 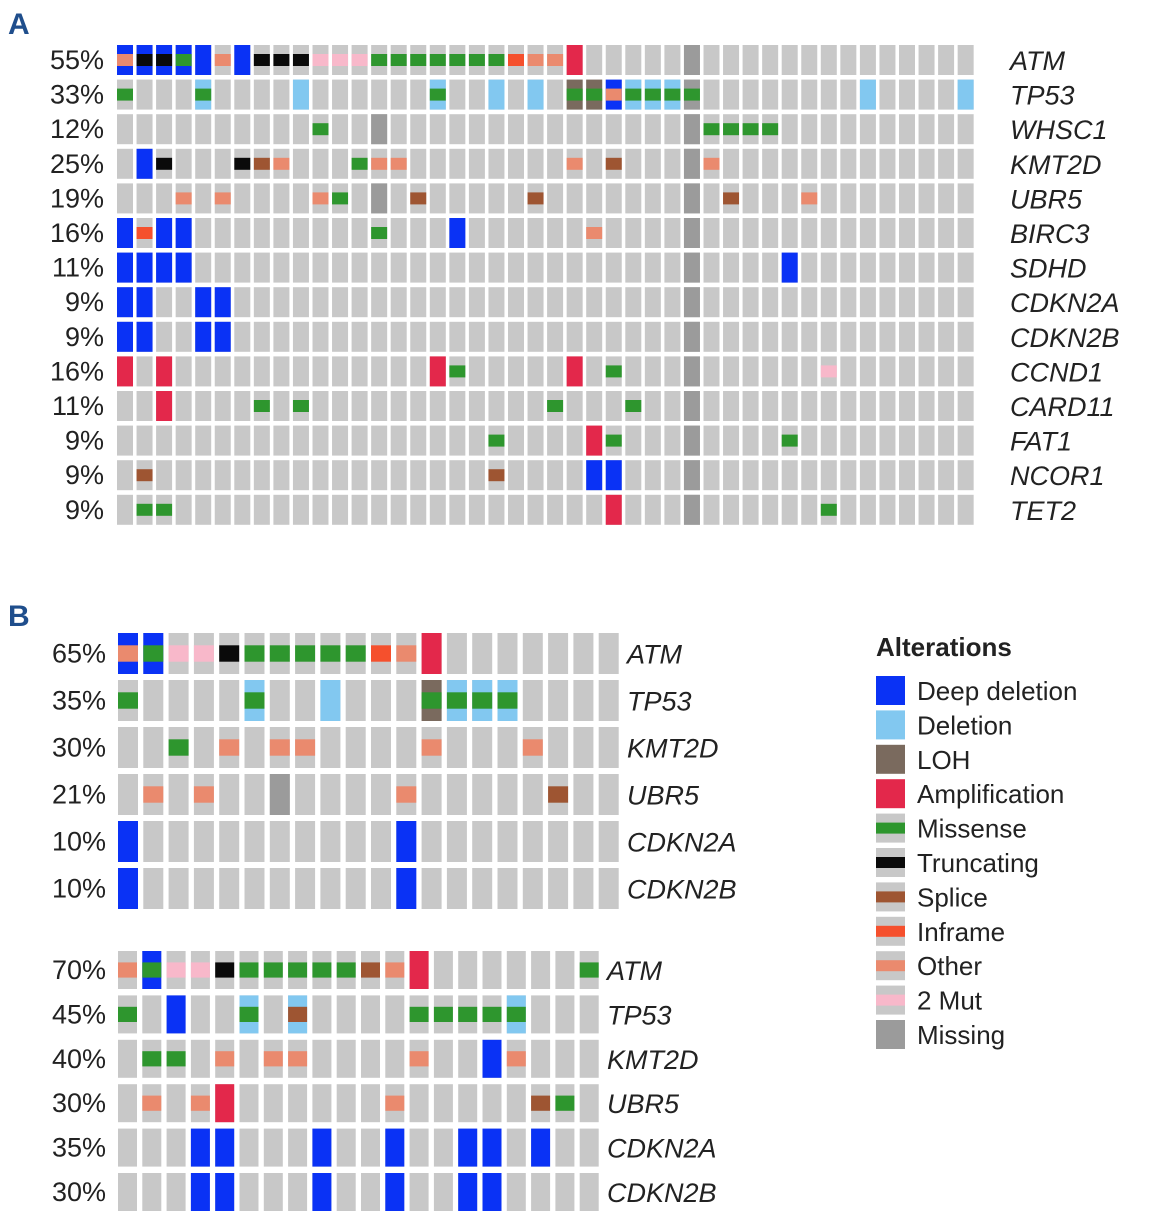 I want to click on legend-label: Deletion, so click(x=964, y=725).